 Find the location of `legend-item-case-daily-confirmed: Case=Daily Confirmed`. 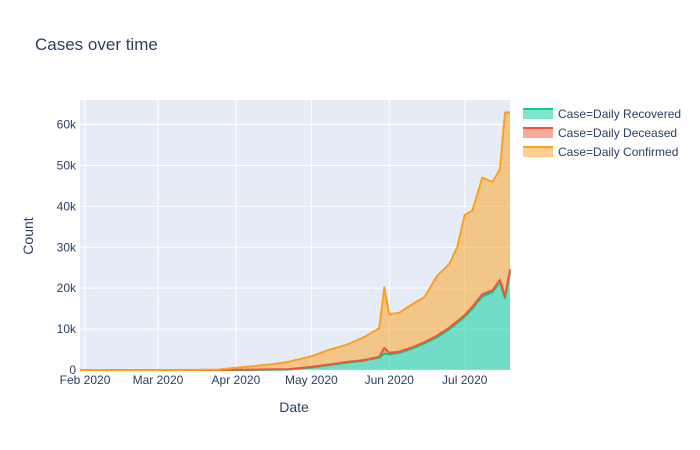

legend-item-case-daily-confirmed: Case=Daily Confirmed is located at coordinates (600, 152).